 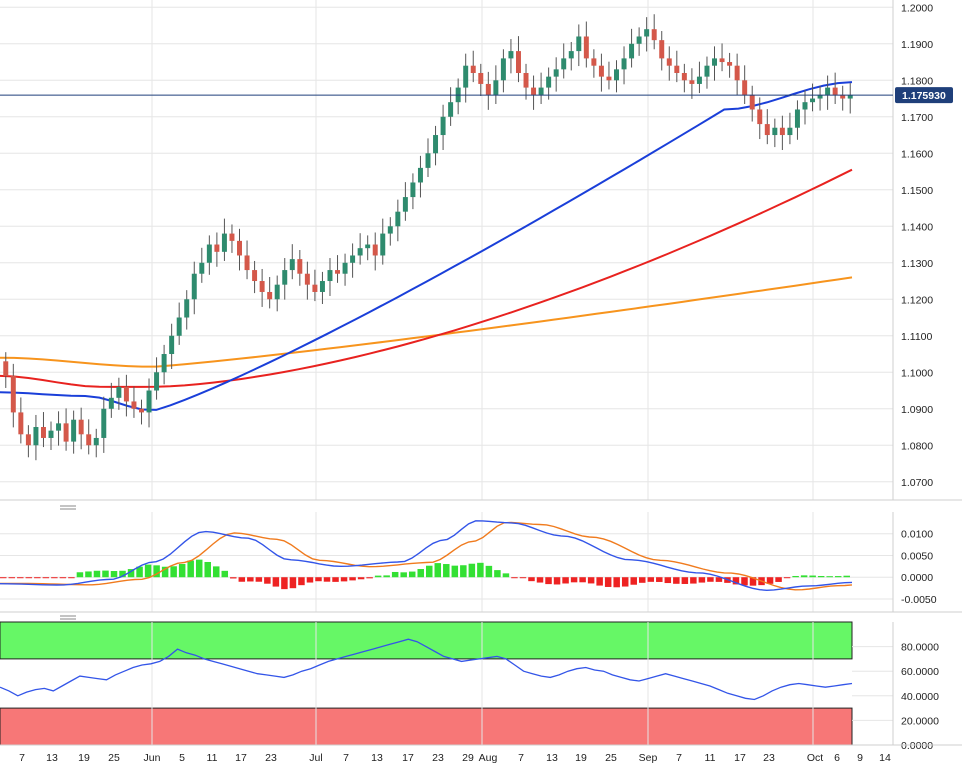 What do you see at coordinates (488, 758) in the screenshot?
I see `date-tick-label: Aug` at bounding box center [488, 758].